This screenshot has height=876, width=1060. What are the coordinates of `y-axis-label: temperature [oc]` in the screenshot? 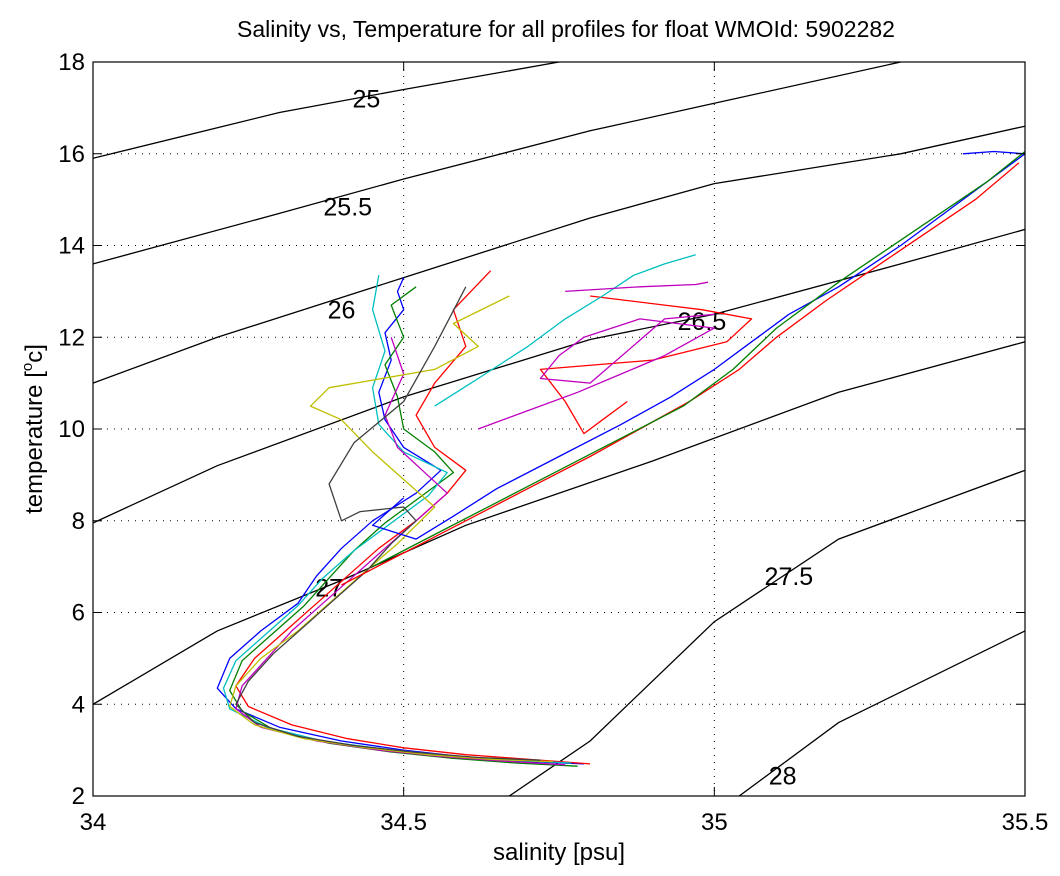 It's located at (33, 429).